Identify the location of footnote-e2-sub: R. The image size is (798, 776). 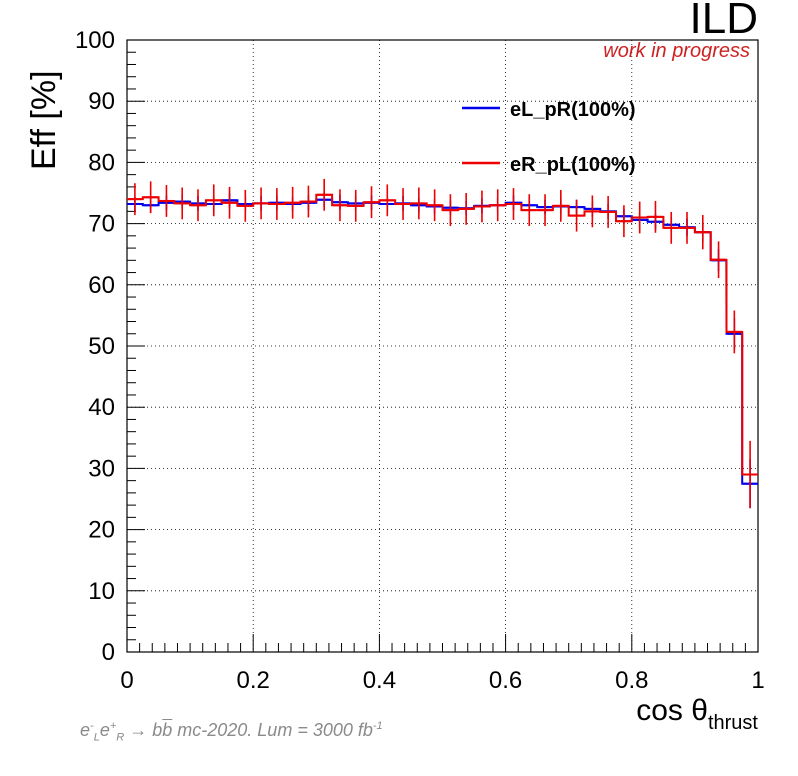
(120, 737).